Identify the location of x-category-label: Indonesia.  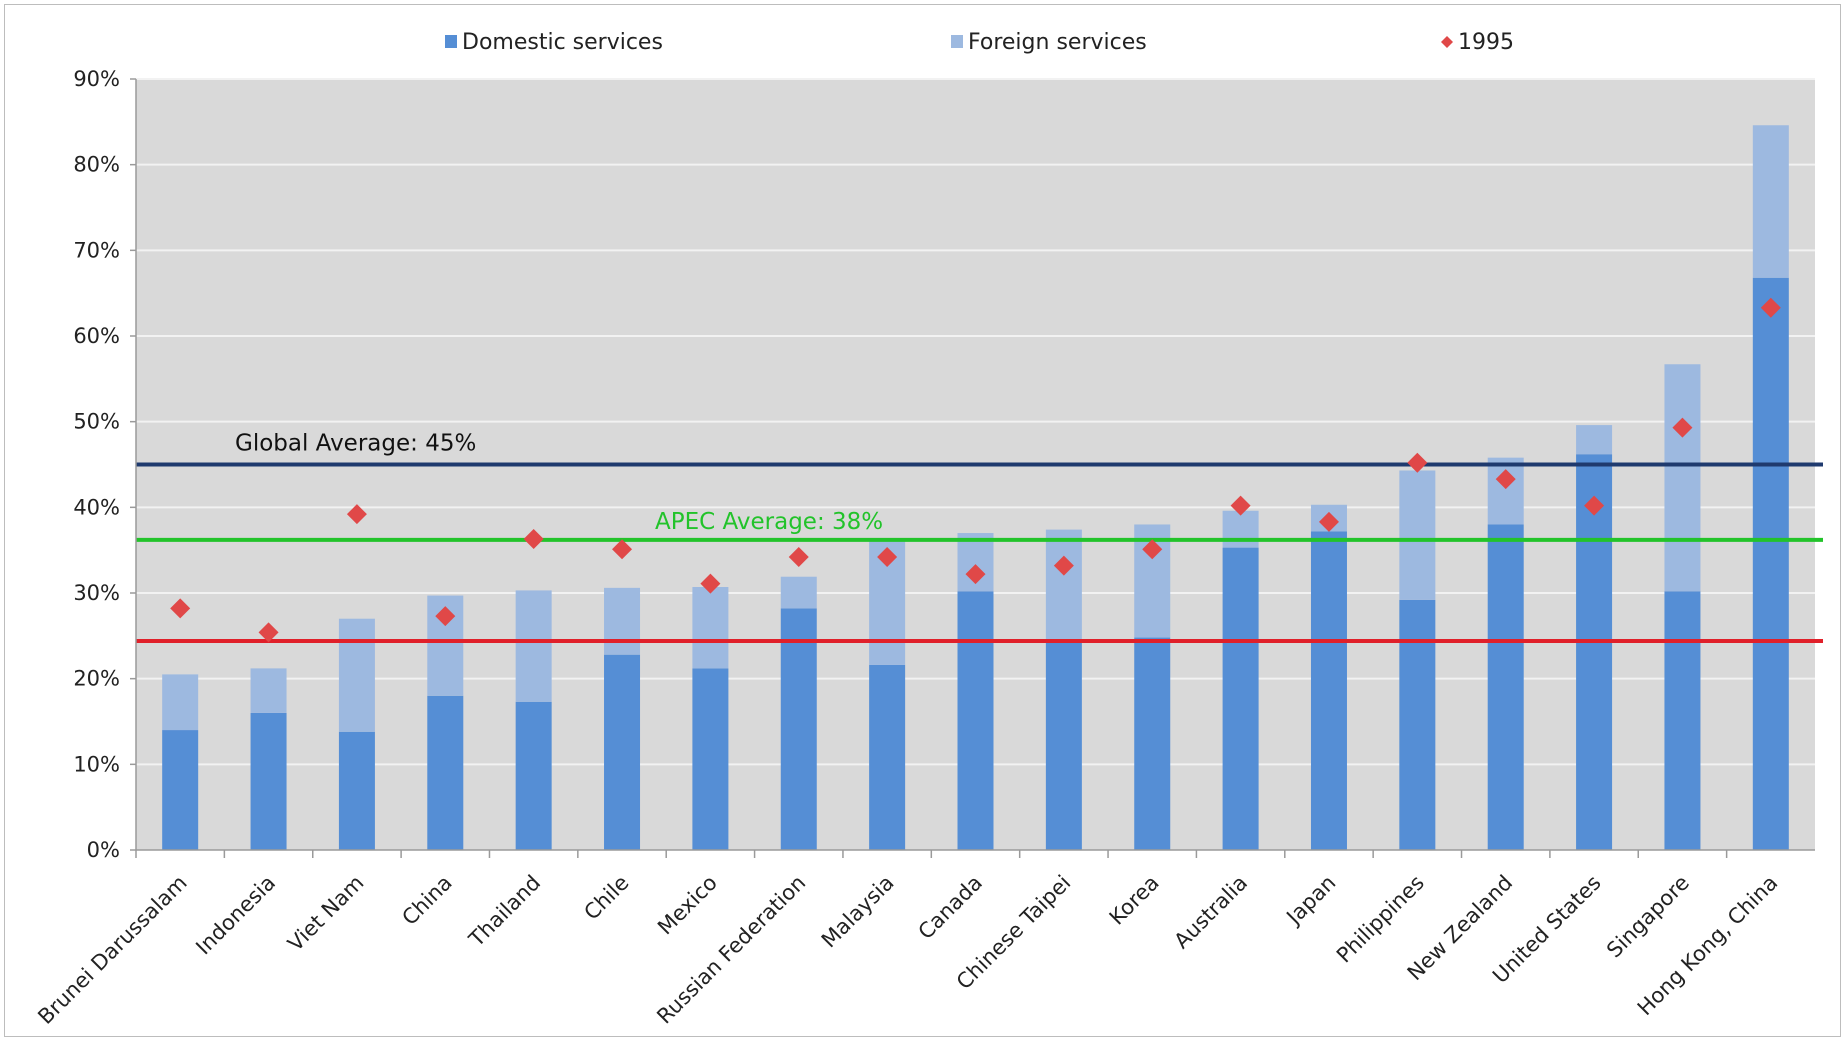
(235, 915).